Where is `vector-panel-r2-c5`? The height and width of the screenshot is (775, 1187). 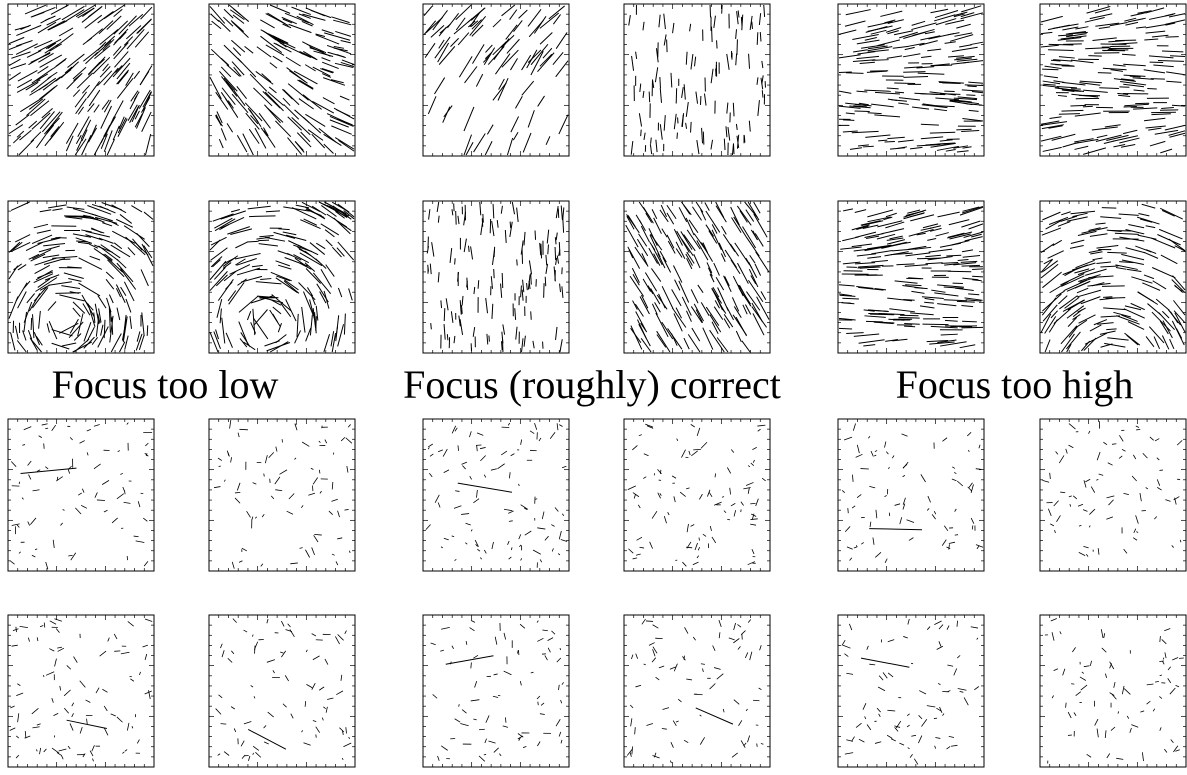 vector-panel-r2-c5 is located at coordinates (911, 277).